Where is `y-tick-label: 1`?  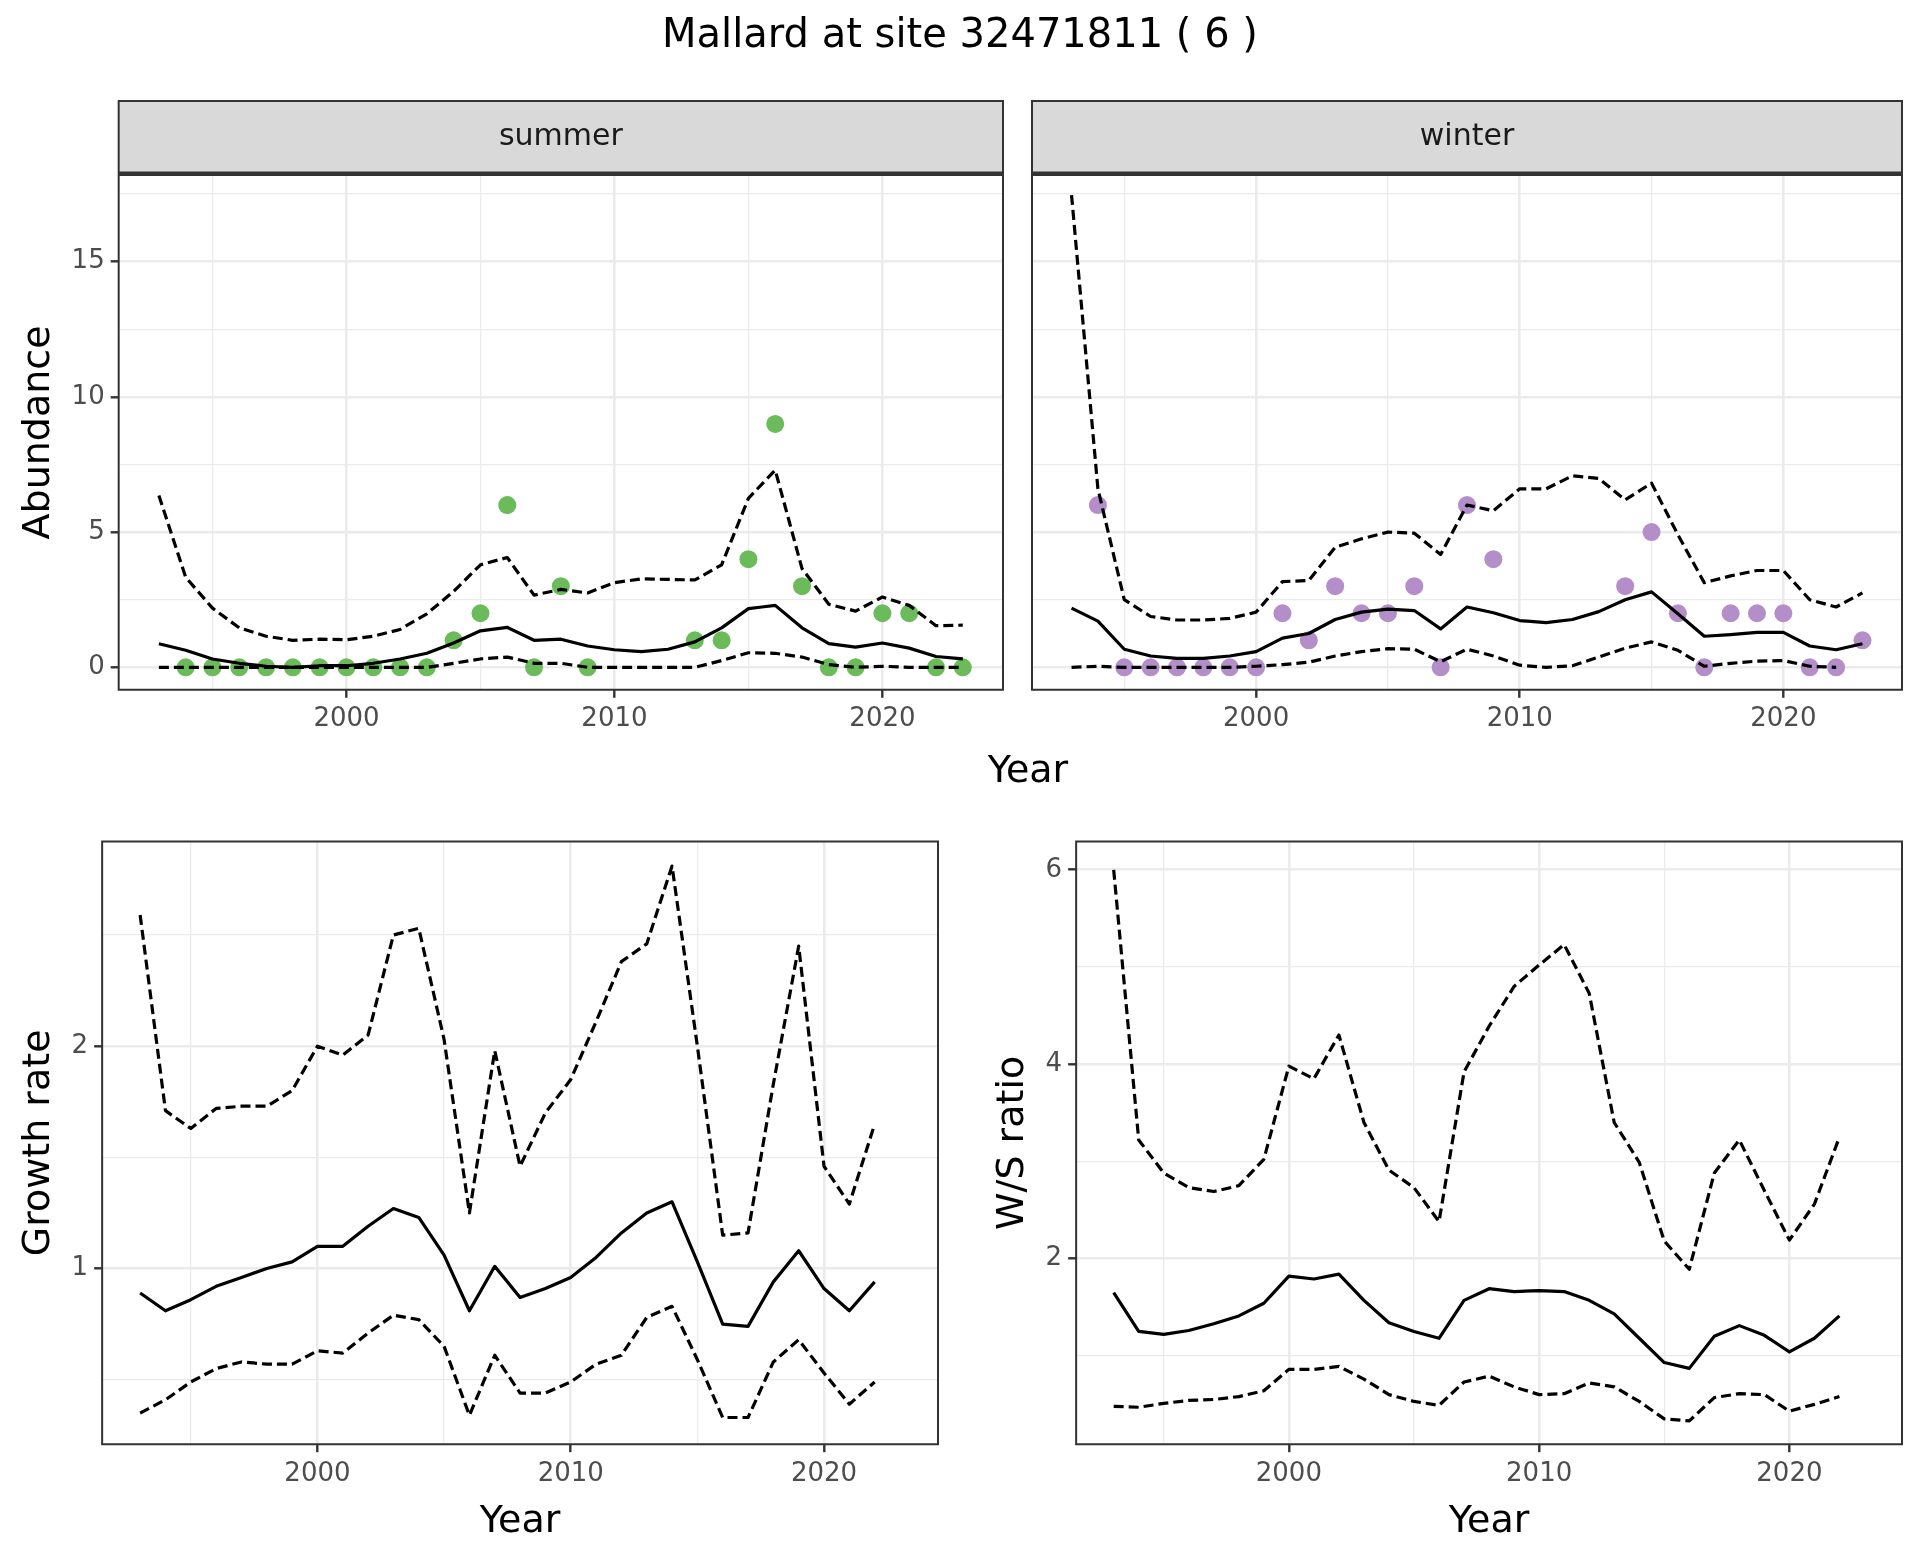 y-tick-label: 1 is located at coordinates (80, 1266).